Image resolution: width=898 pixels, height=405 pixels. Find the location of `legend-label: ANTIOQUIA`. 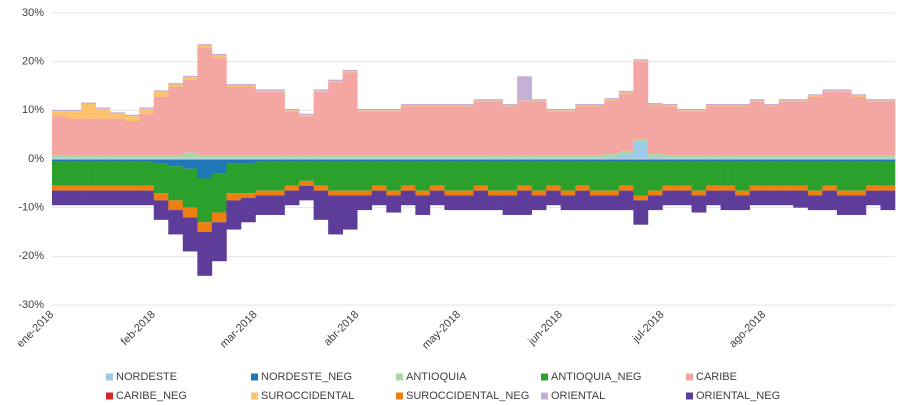

legend-label: ANTIOQUIA is located at coordinates (436, 377).